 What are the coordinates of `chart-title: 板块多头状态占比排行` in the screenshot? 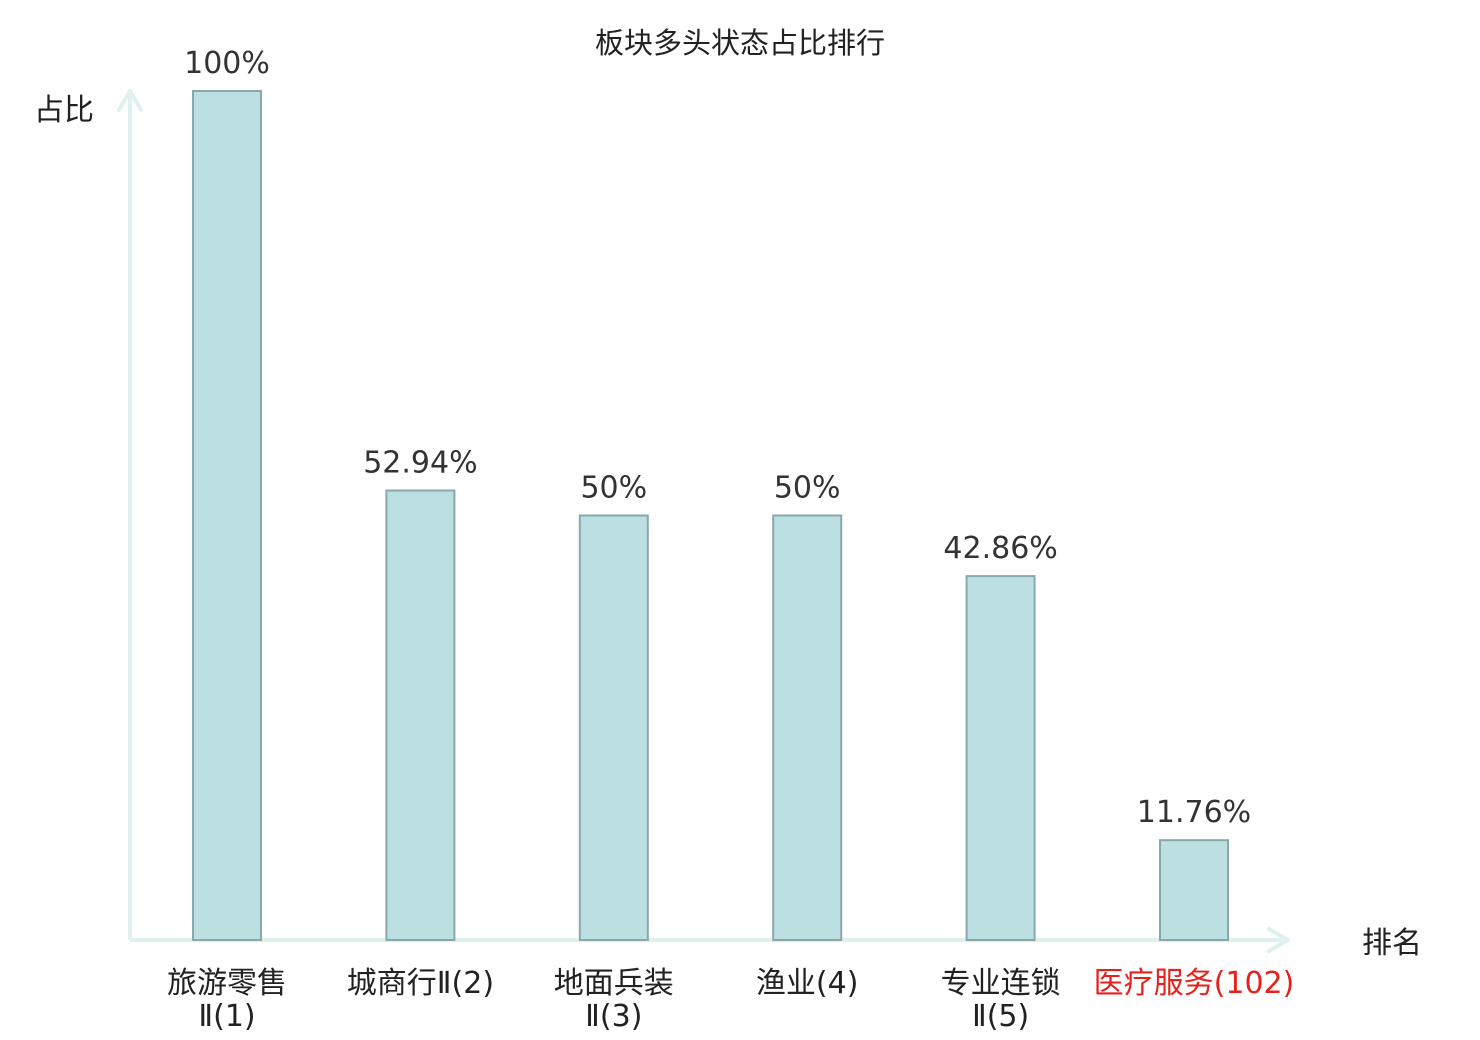 It's located at (740, 43).